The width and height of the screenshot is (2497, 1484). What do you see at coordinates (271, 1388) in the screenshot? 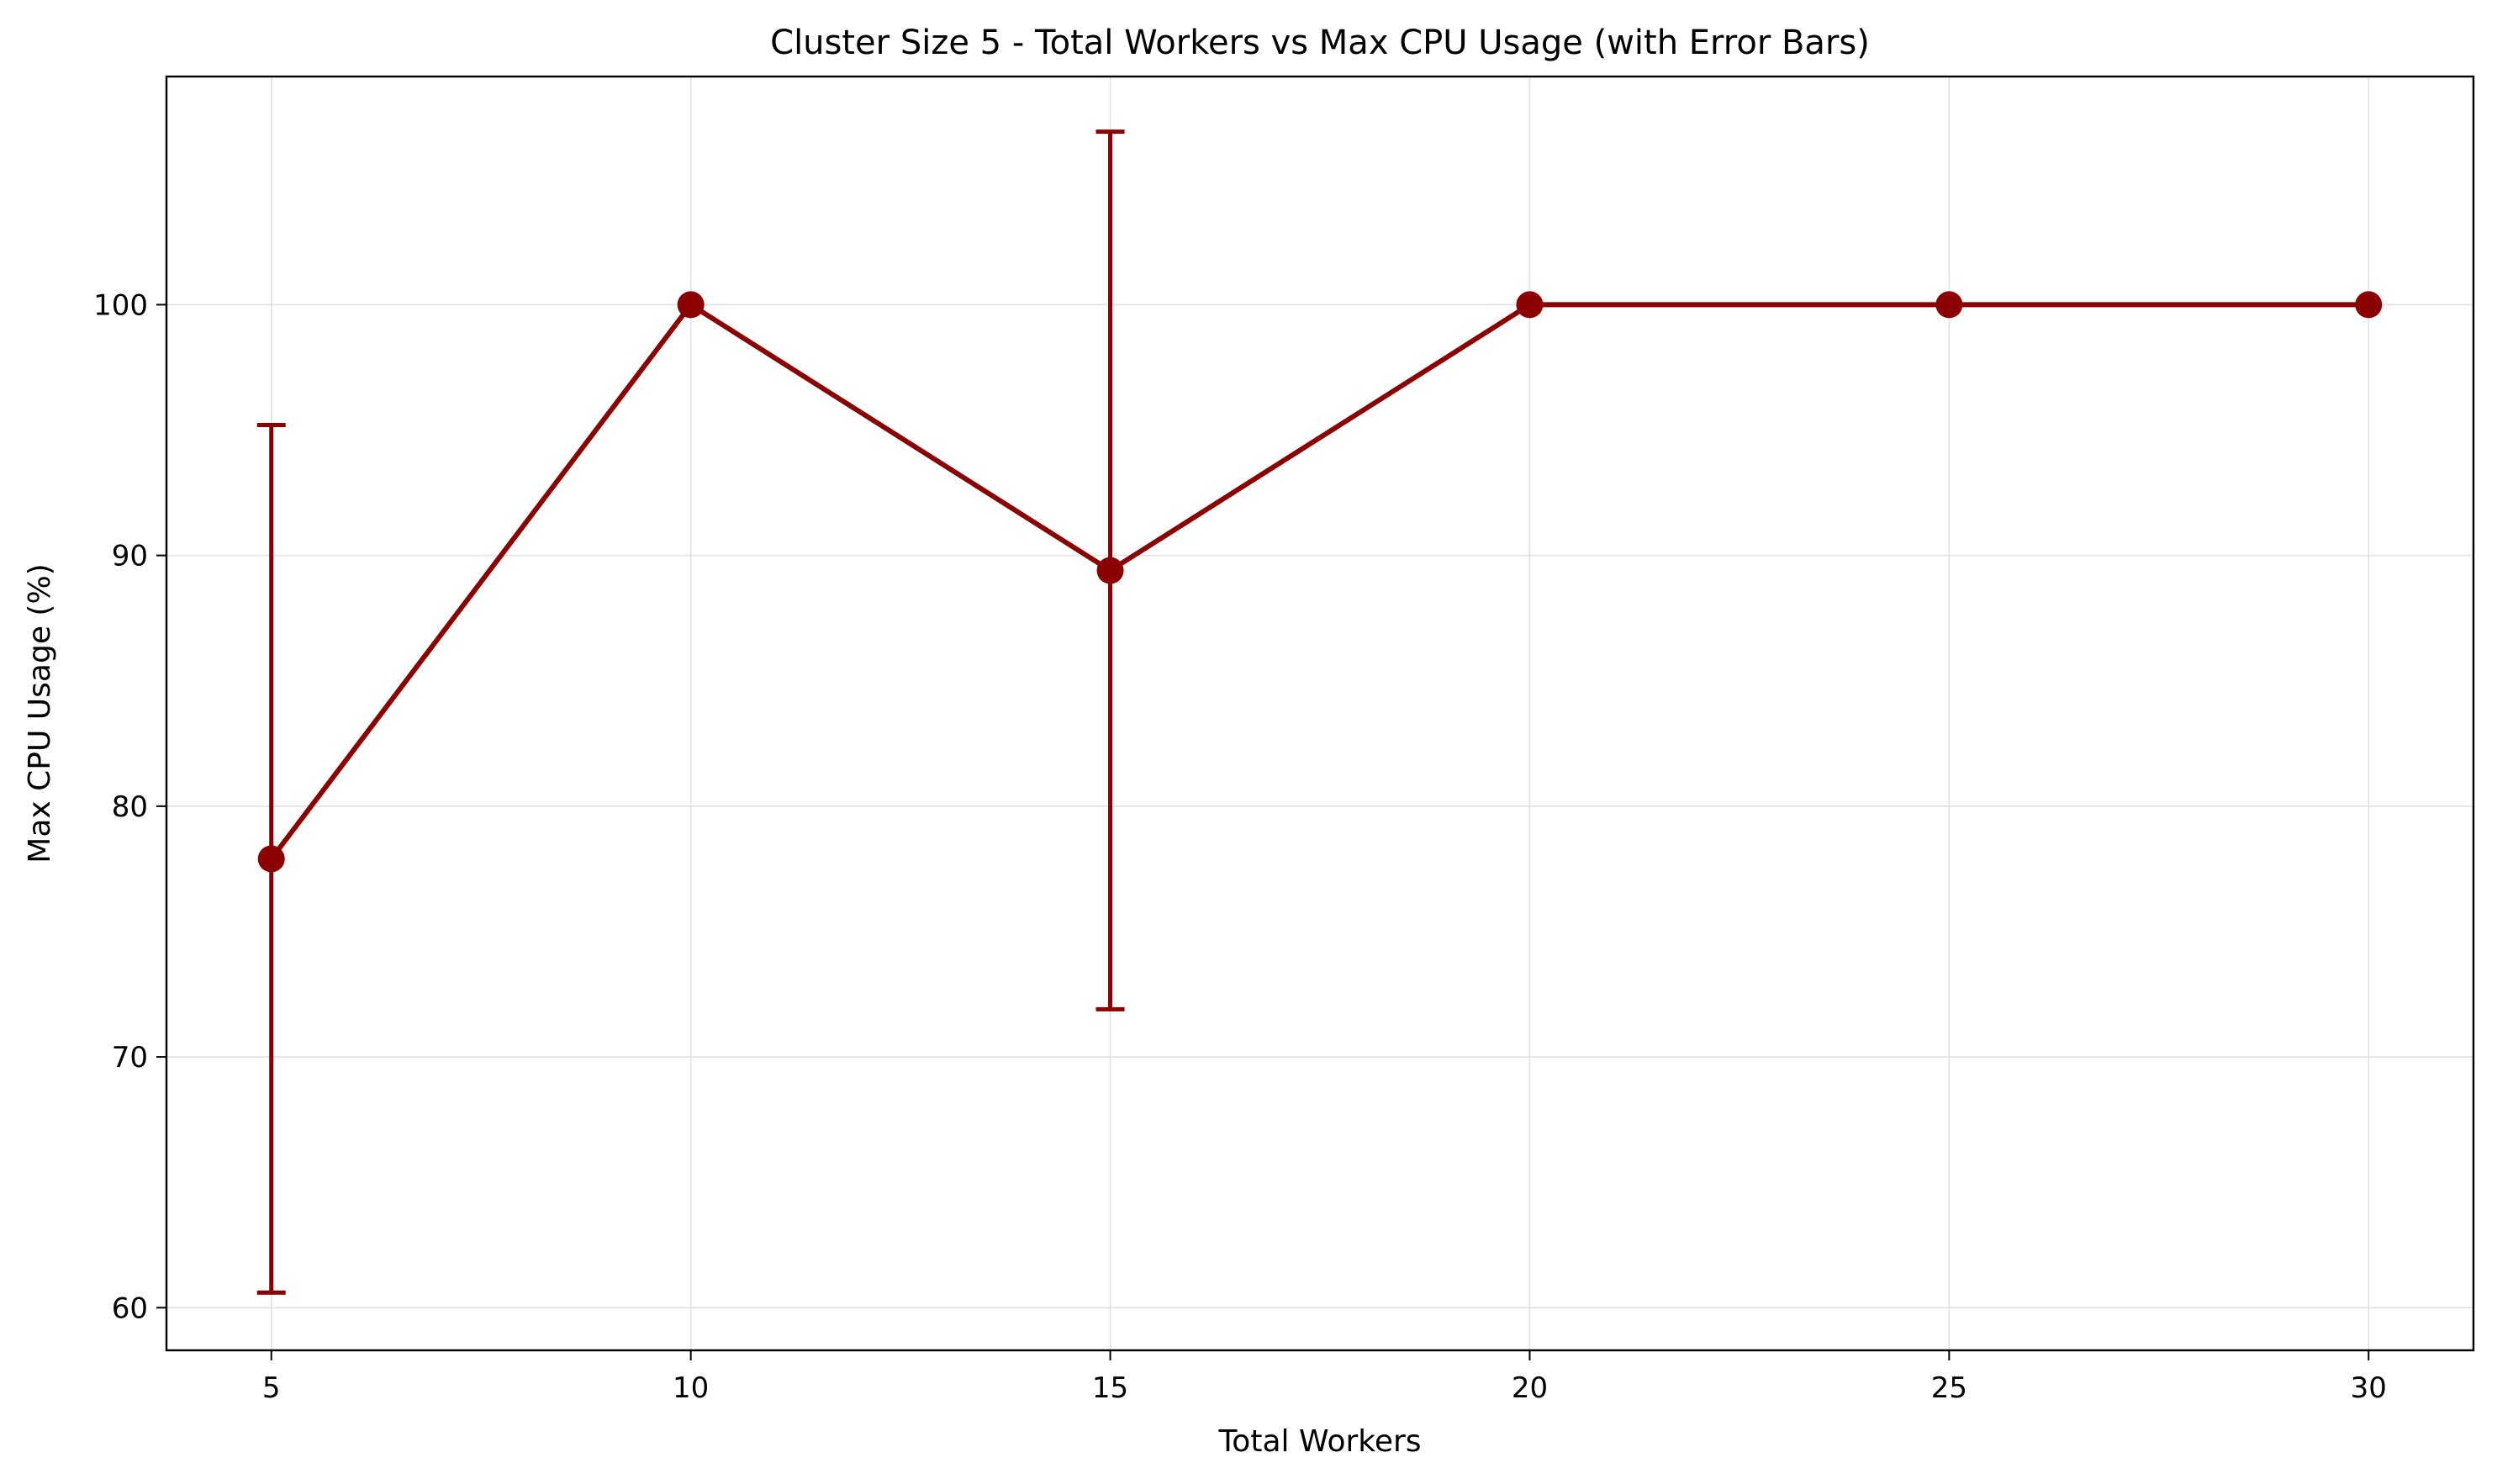
I see `x-tick-label: 5` at bounding box center [271, 1388].